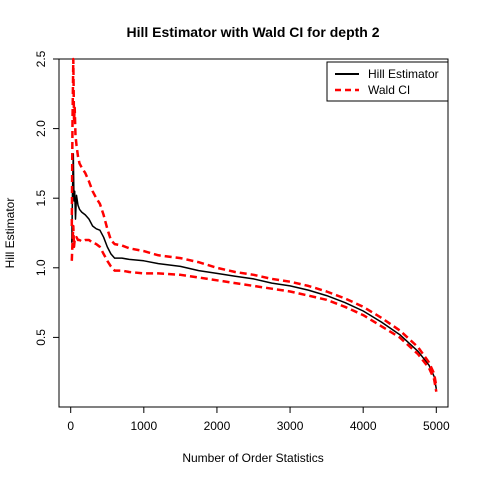  I want to click on legend-box, so click(387, 81).